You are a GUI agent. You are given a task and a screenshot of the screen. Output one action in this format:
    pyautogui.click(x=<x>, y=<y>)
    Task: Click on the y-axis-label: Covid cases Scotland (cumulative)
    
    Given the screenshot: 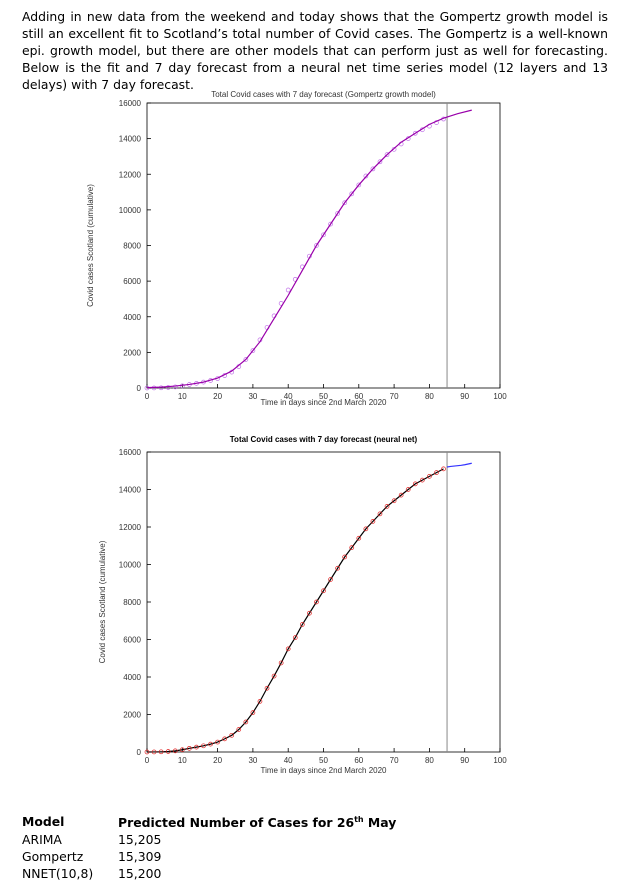 What is the action you would take?
    pyautogui.click(x=90, y=245)
    